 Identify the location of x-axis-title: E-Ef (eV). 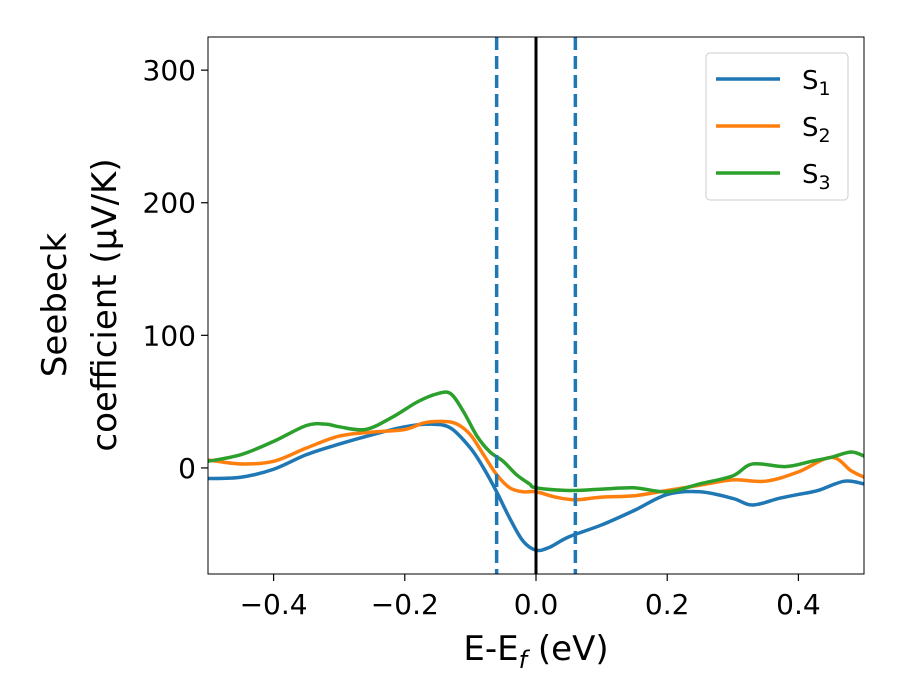
(535, 651).